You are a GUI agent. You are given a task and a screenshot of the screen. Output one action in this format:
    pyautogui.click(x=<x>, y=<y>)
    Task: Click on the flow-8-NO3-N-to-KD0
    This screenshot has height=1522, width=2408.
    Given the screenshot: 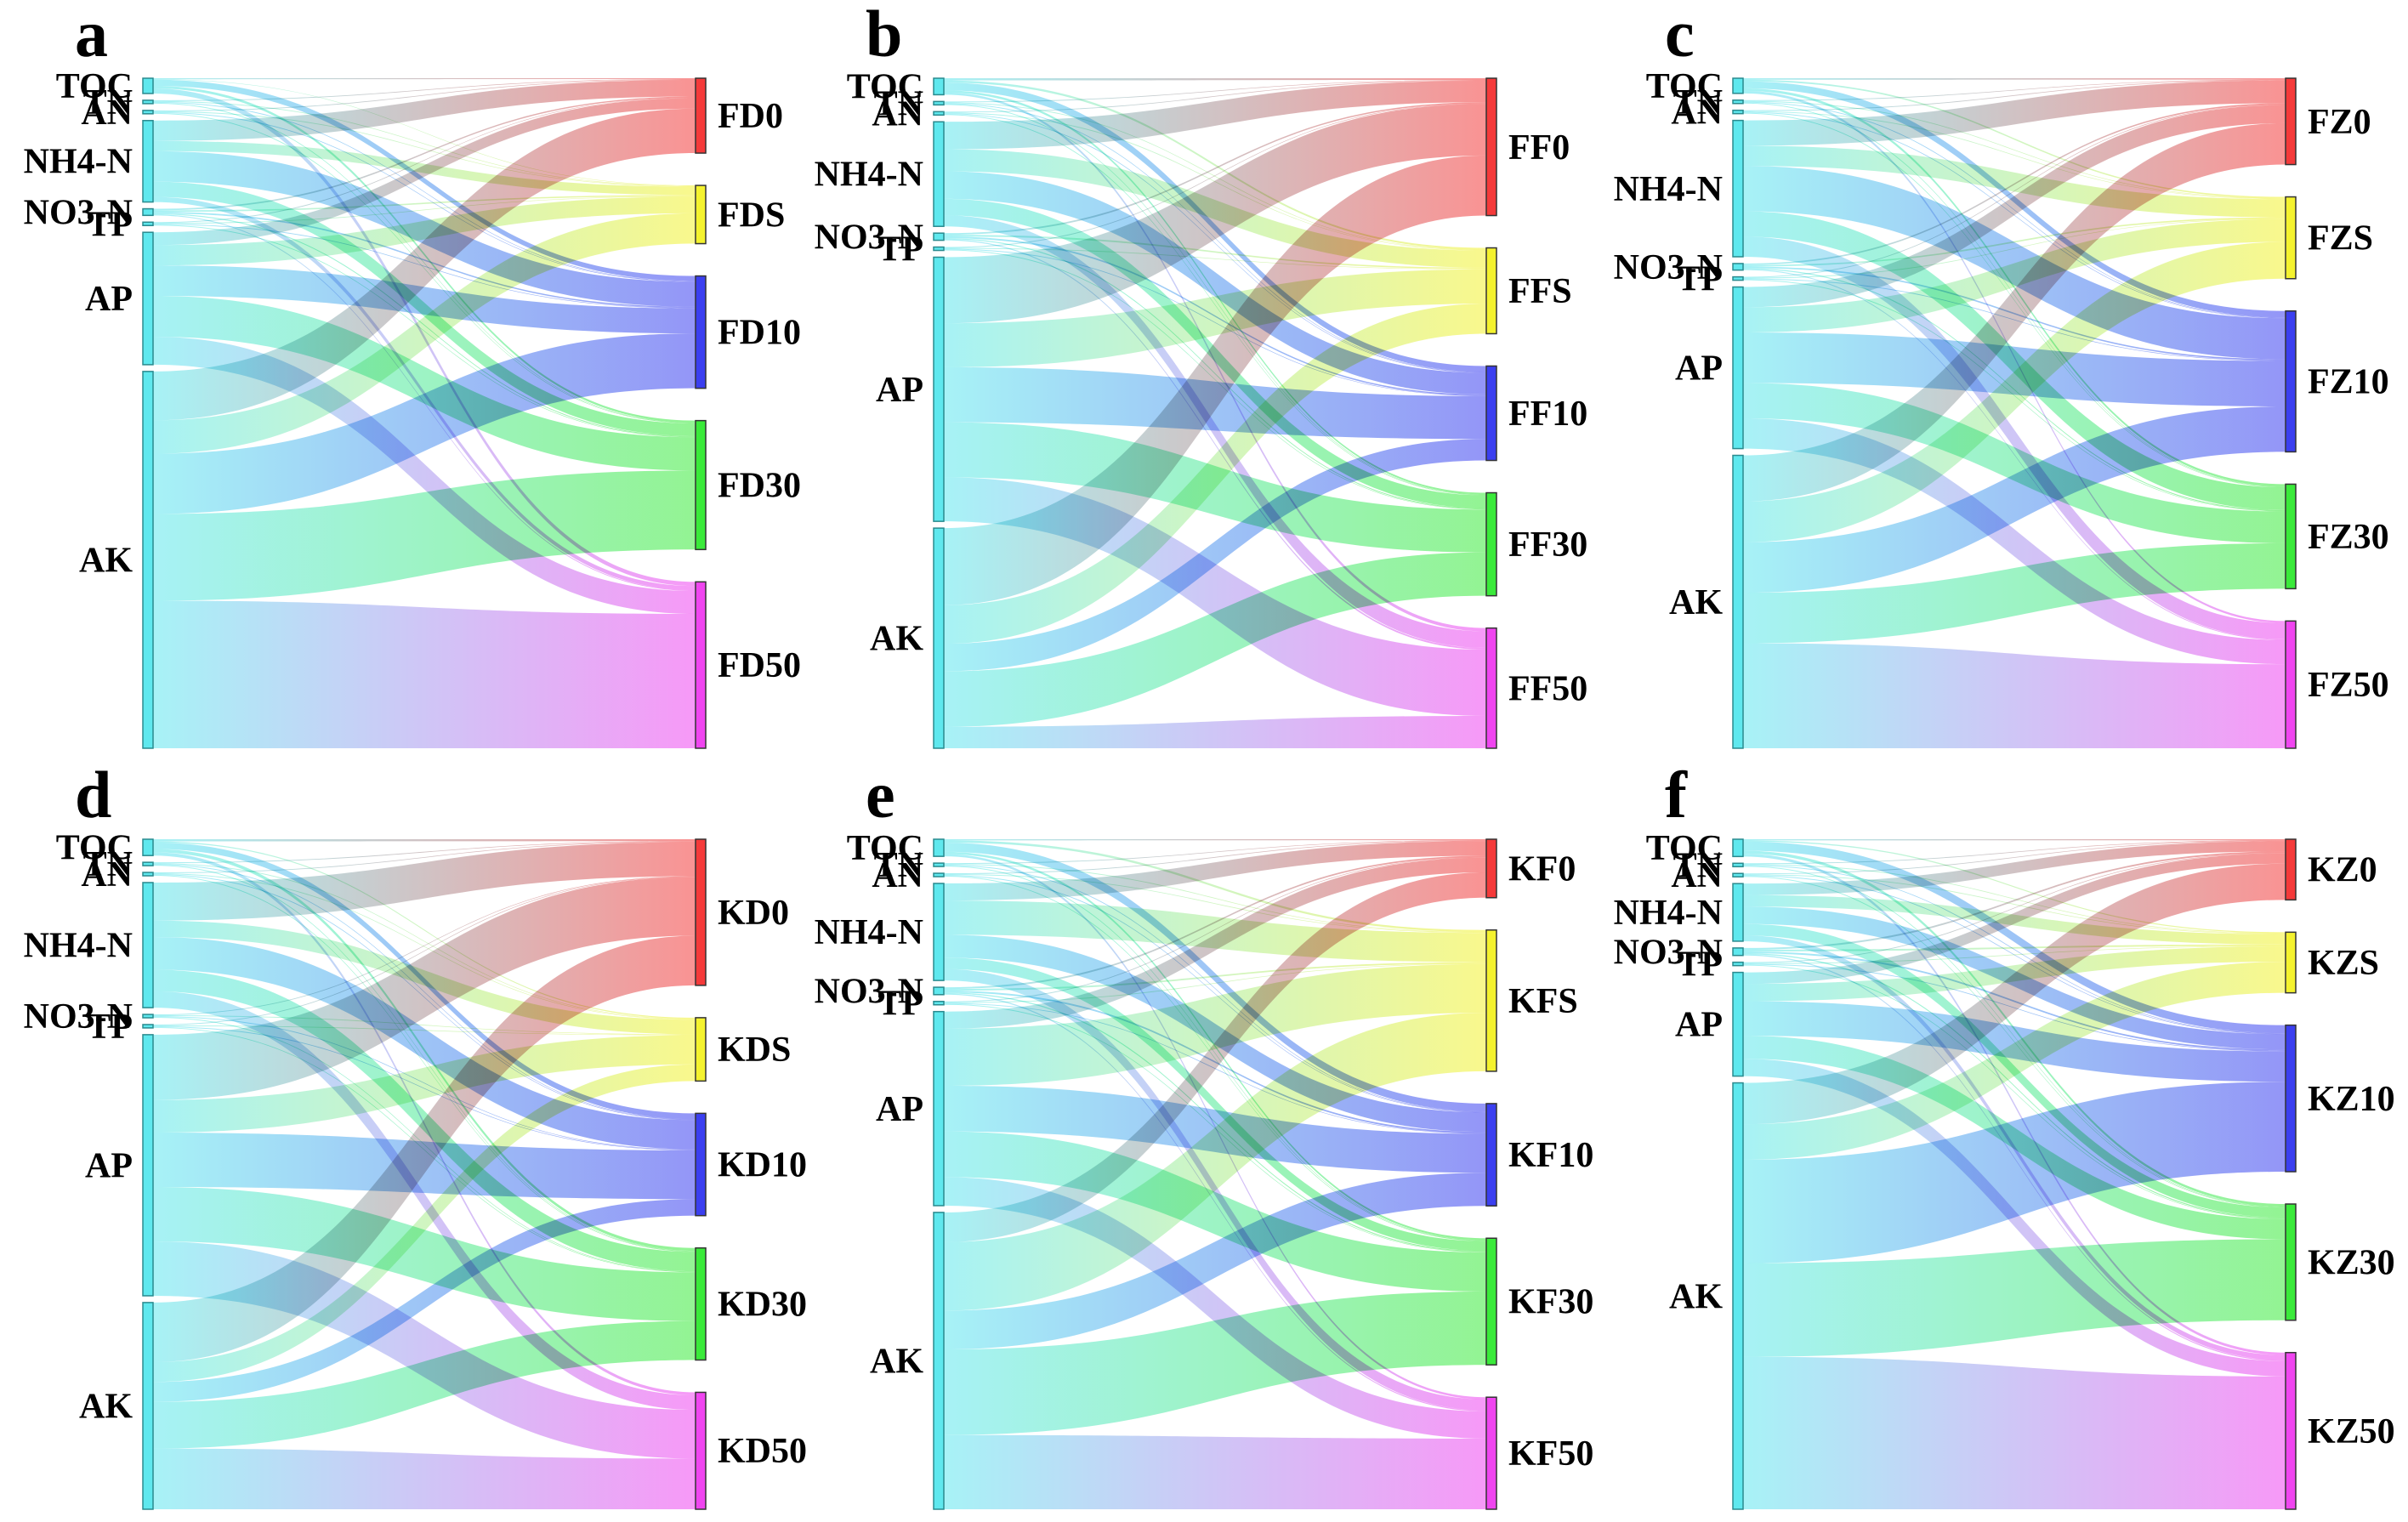 What is the action you would take?
    pyautogui.click(x=424, y=946)
    